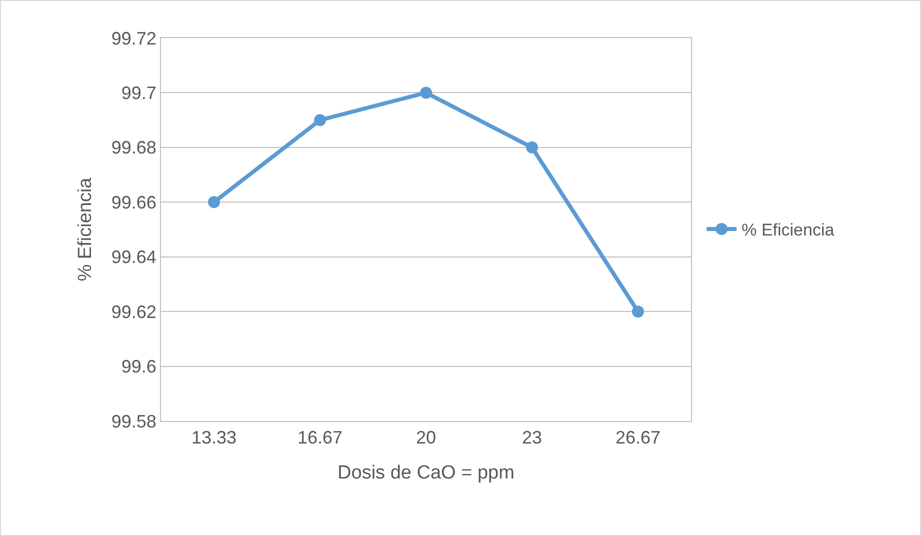 The width and height of the screenshot is (921, 536). Describe the element at coordinates (214, 438) in the screenshot. I see `x-tick-label: 13.33` at that location.